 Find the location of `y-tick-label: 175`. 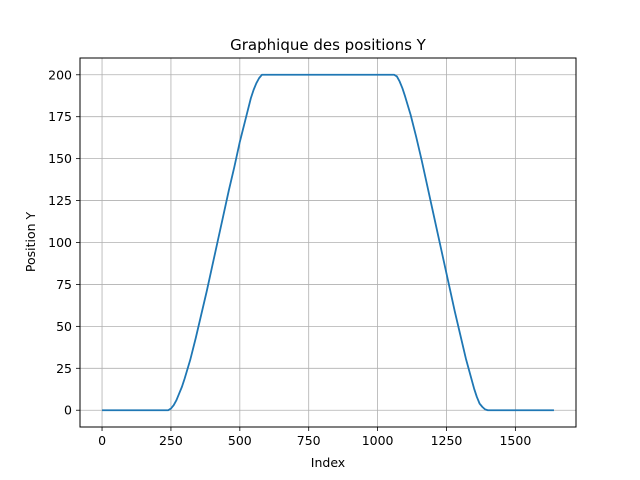

y-tick-label: 175 is located at coordinates (60, 116).